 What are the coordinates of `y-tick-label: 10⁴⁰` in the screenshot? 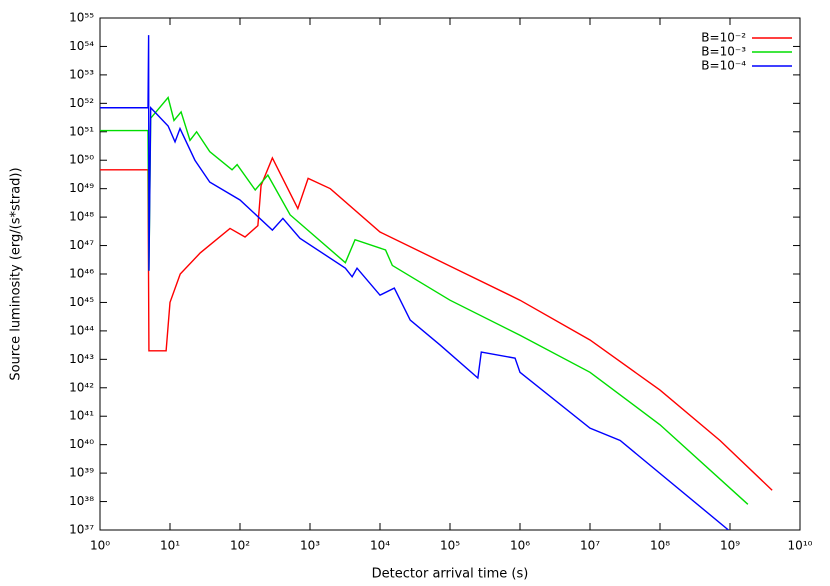 It's located at (81, 444).